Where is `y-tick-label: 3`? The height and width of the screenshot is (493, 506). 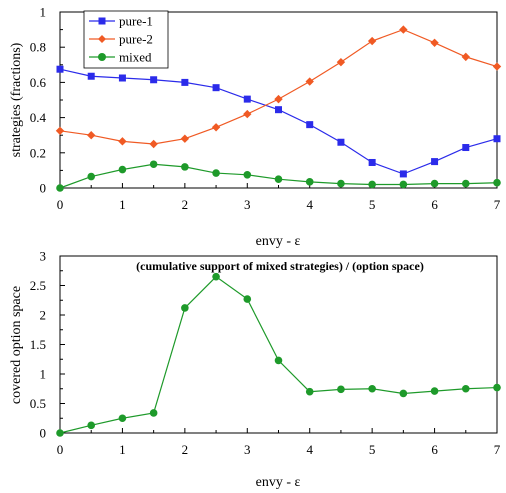
y-tick-label: 3 is located at coordinates (43, 256).